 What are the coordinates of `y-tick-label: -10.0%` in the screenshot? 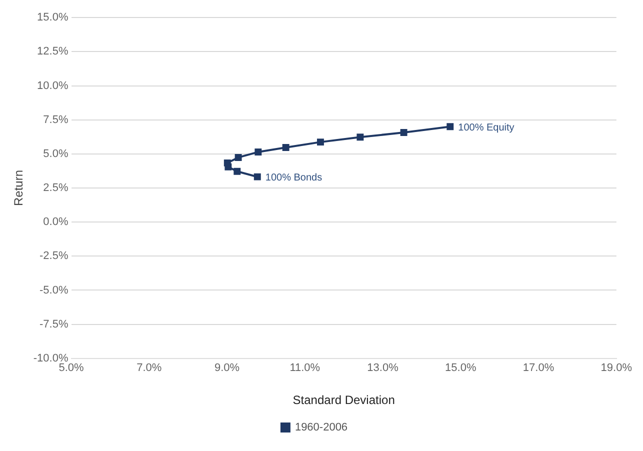 It's located at (50, 358).